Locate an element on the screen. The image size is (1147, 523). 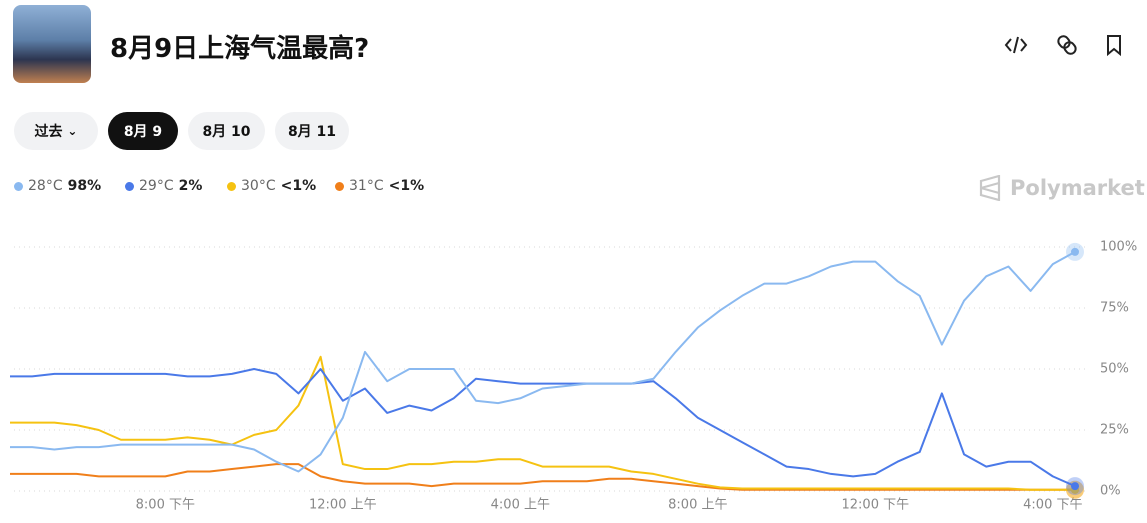
brand: Polymarket is located at coordinates (1061, 188).